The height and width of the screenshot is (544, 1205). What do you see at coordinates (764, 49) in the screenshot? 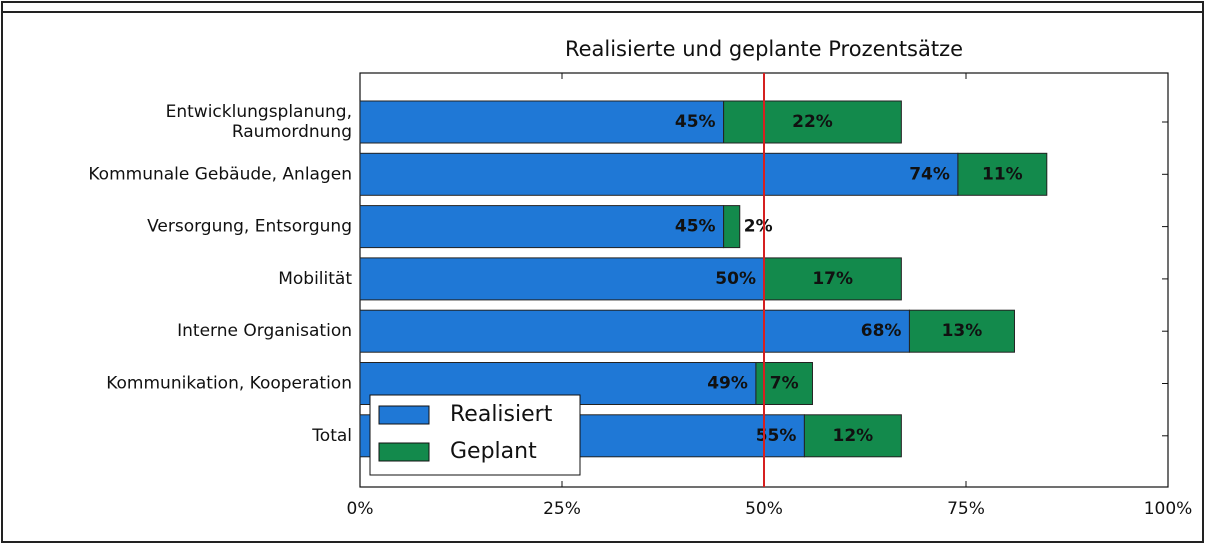
I see `chart-title: Realisierte und geplante Prozentsätze` at bounding box center [764, 49].